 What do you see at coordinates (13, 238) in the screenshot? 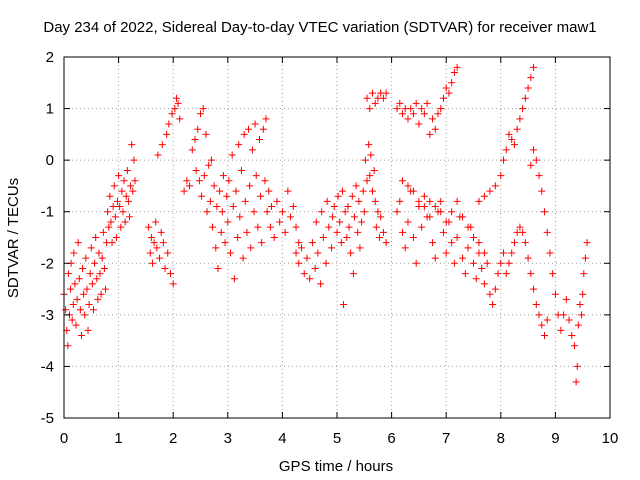
I see `y-axis-label: SDTVAR / TECUs` at bounding box center [13, 238].